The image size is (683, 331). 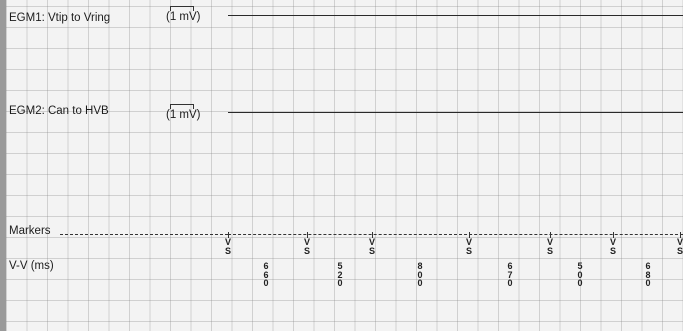 What do you see at coordinates (455, 234) in the screenshot?
I see `marker-channel-line` at bounding box center [455, 234].